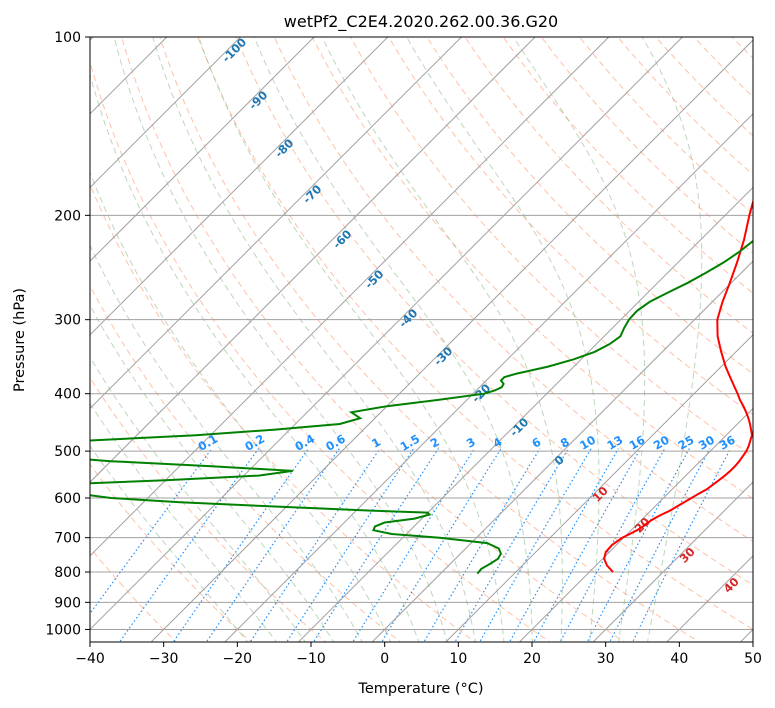  I want to click on mixing-ratio-label: 0.2, so click(254, 442).